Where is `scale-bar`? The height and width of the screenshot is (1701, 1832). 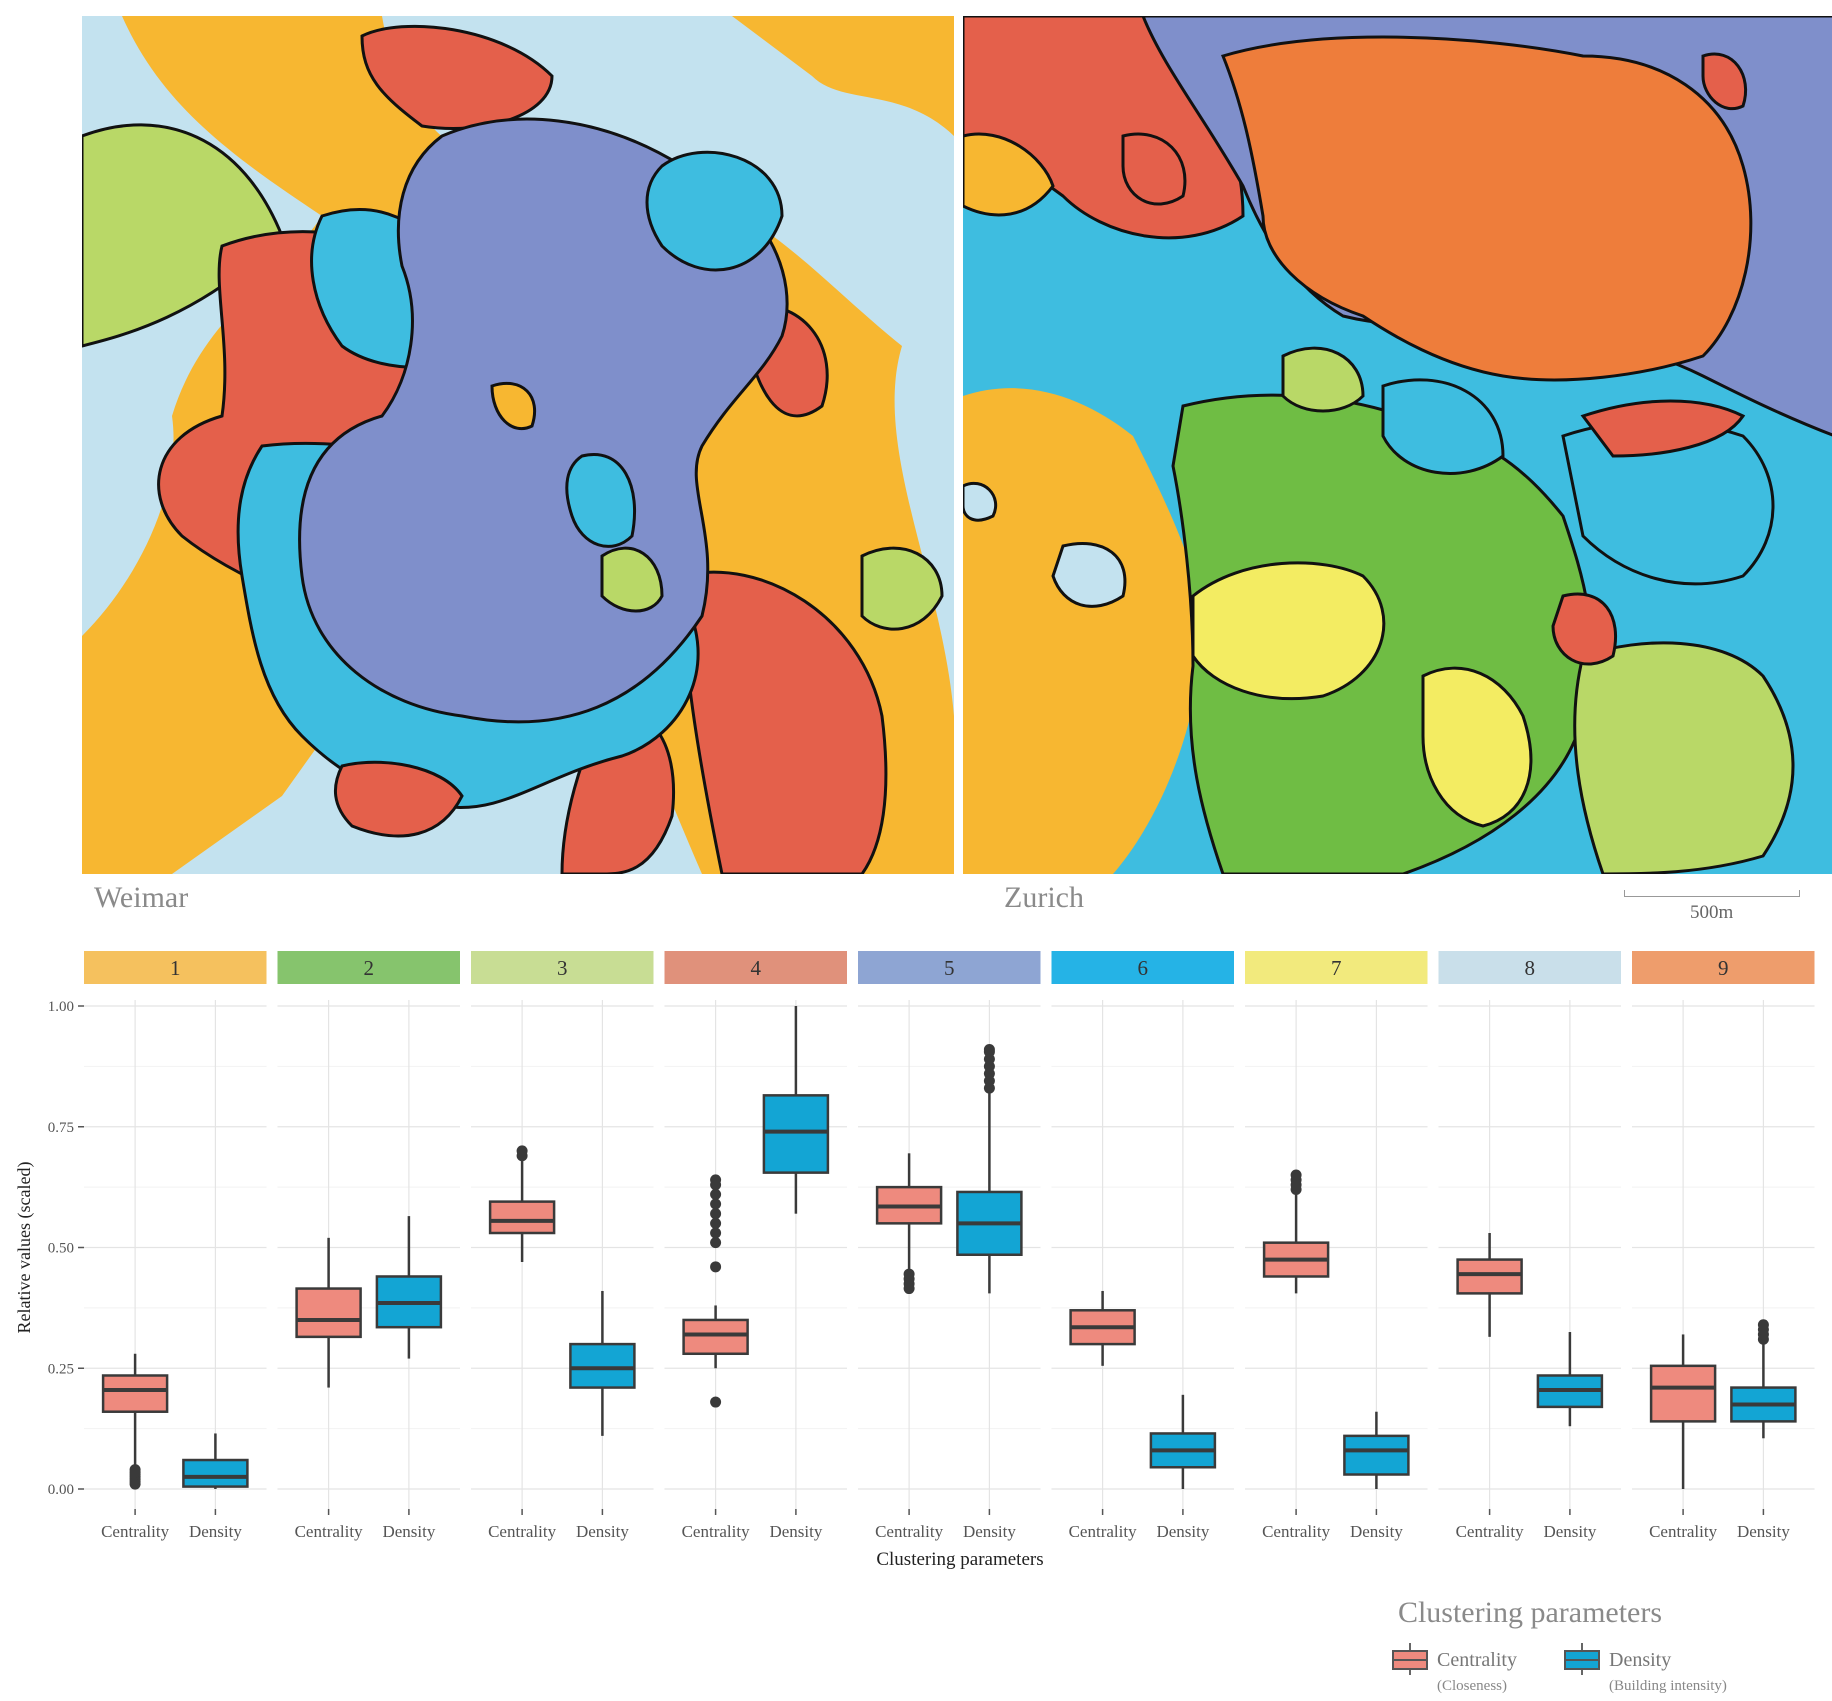 scale-bar is located at coordinates (1712, 893).